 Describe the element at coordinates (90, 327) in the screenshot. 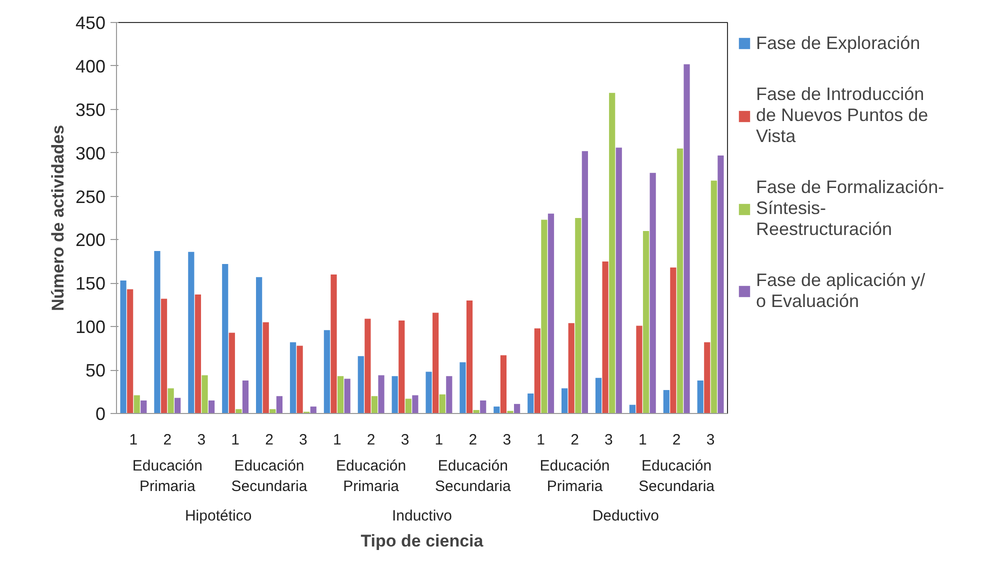

I see `y-tick-label: 100` at that location.